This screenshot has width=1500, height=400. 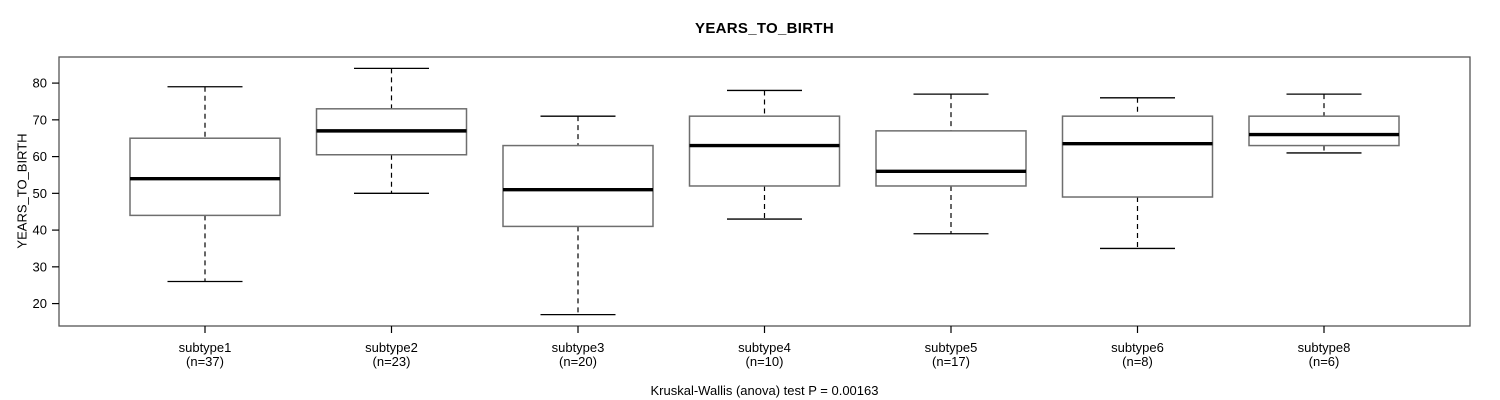 I want to click on x-category-count: (n=23), so click(x=392, y=361).